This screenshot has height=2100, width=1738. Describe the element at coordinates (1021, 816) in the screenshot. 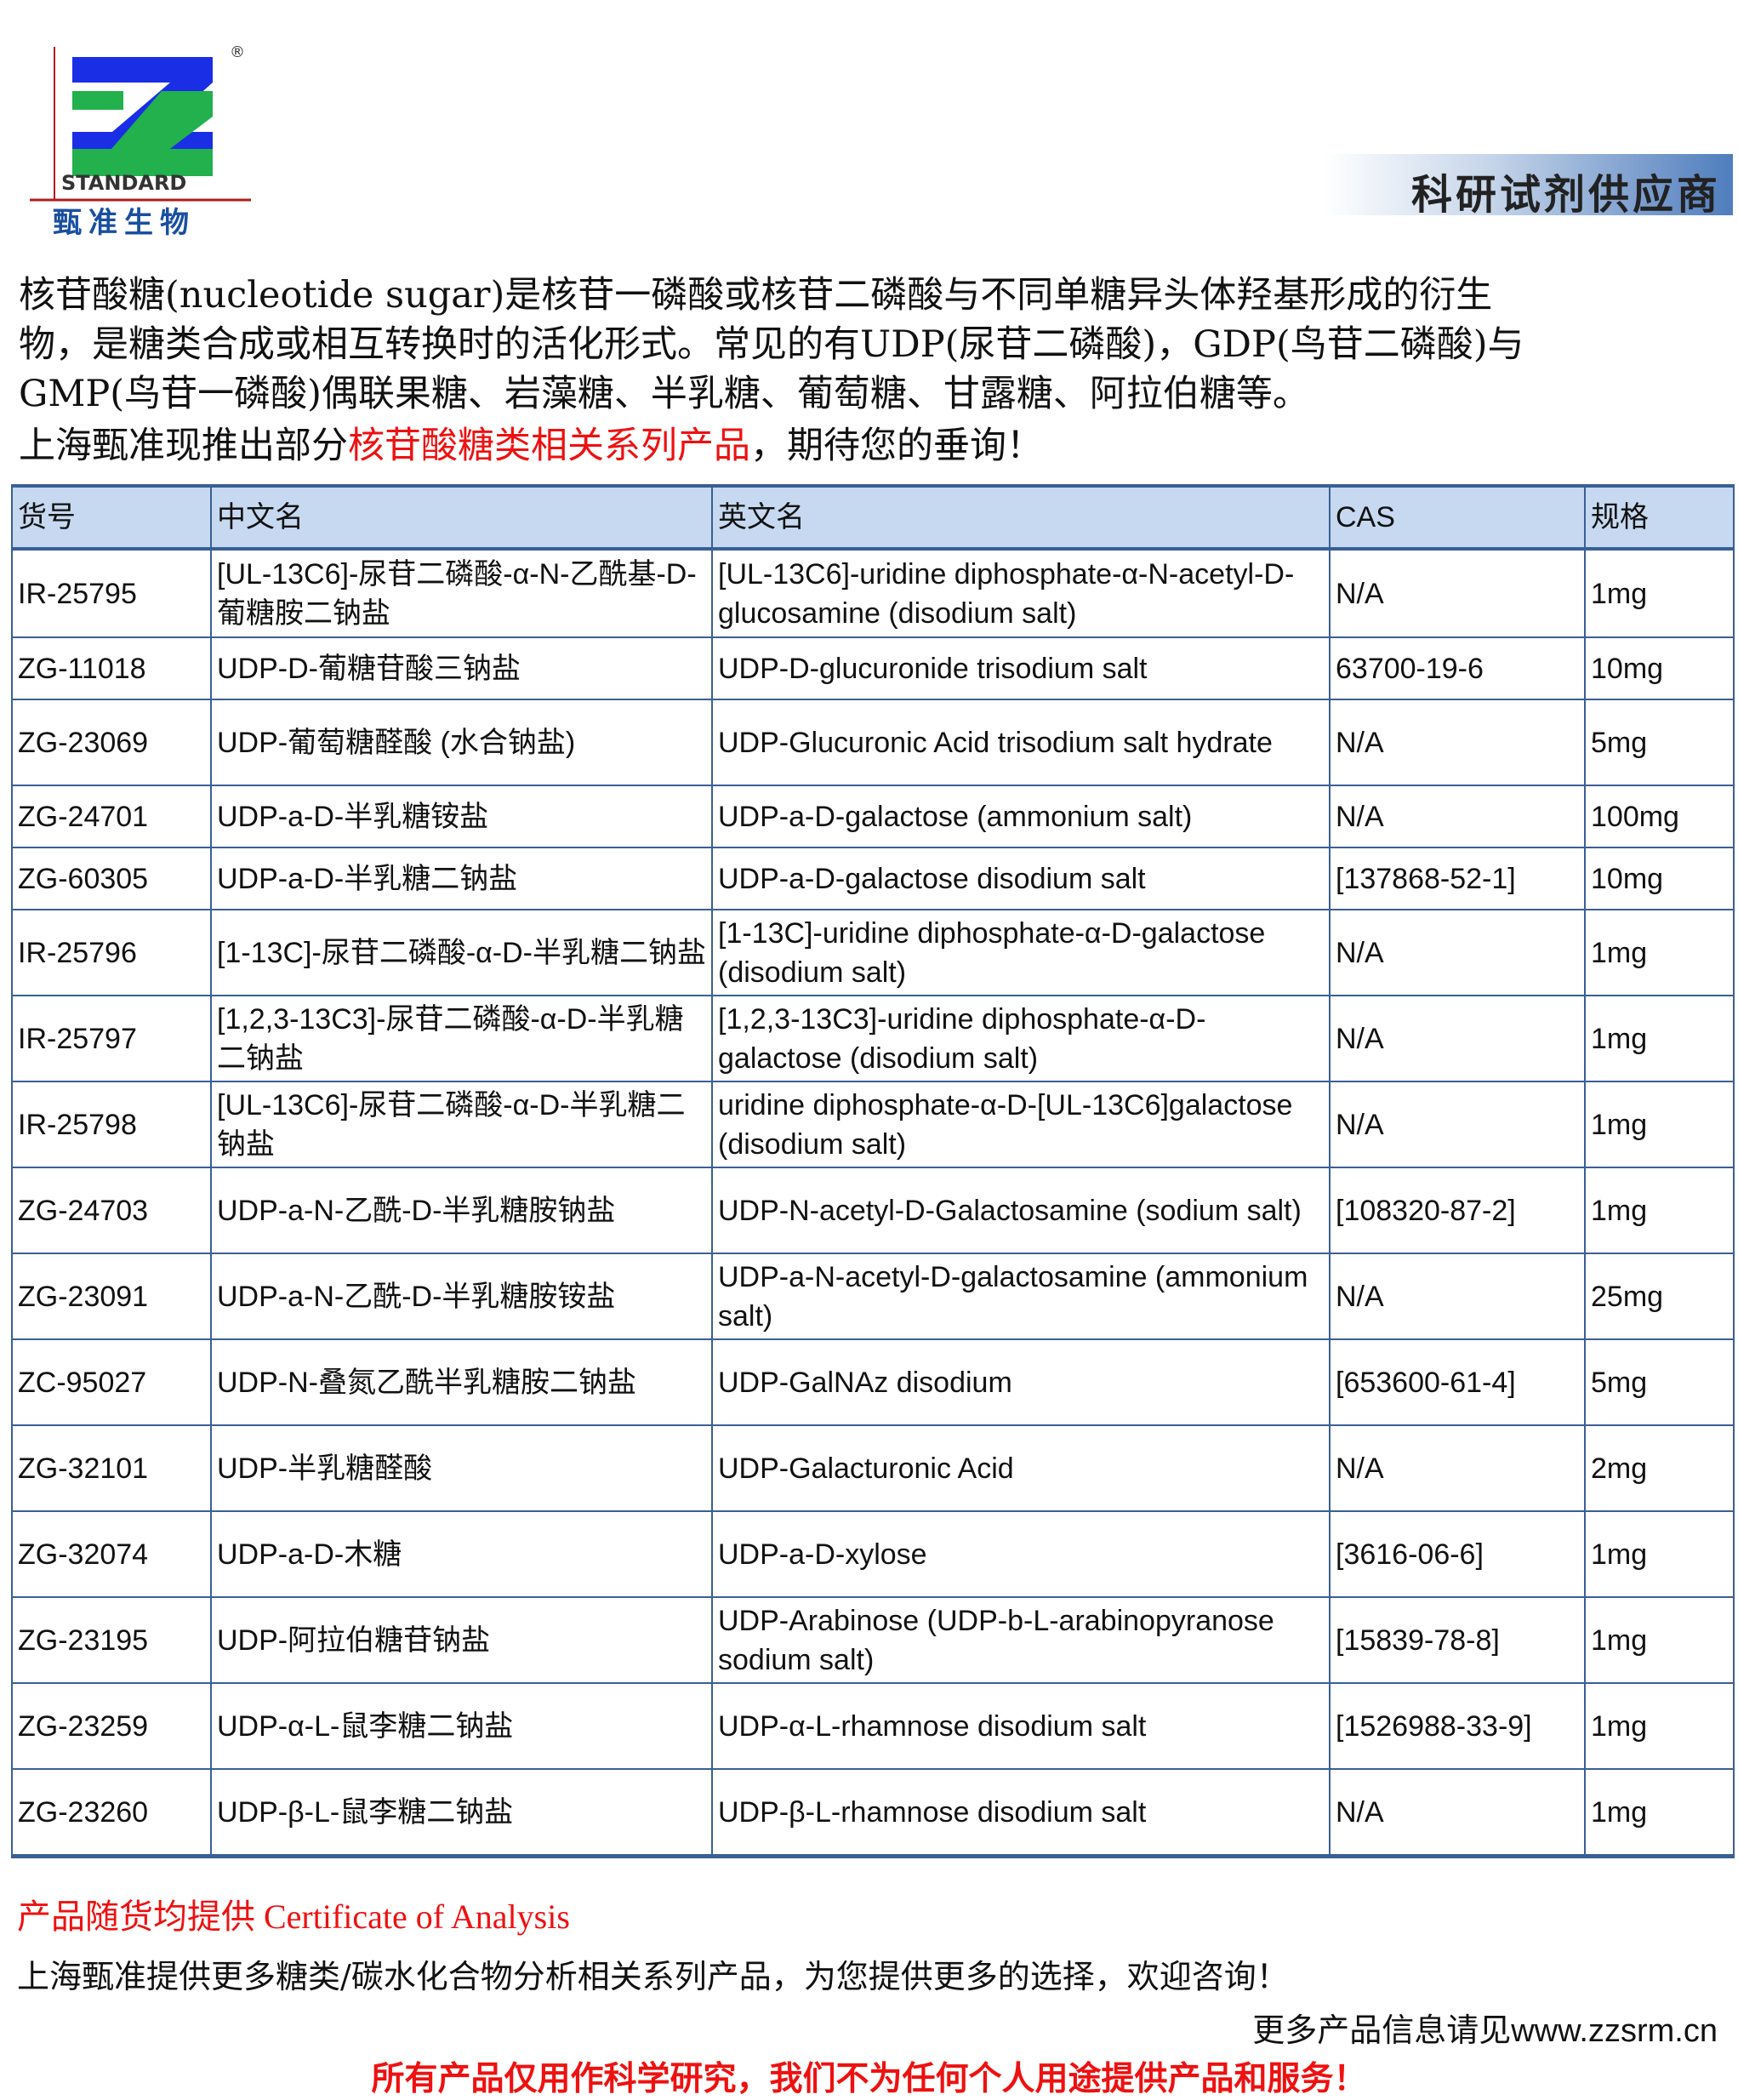

I see `cell-en-name: UDP-a-D-galactose (ammonium salt)` at that location.